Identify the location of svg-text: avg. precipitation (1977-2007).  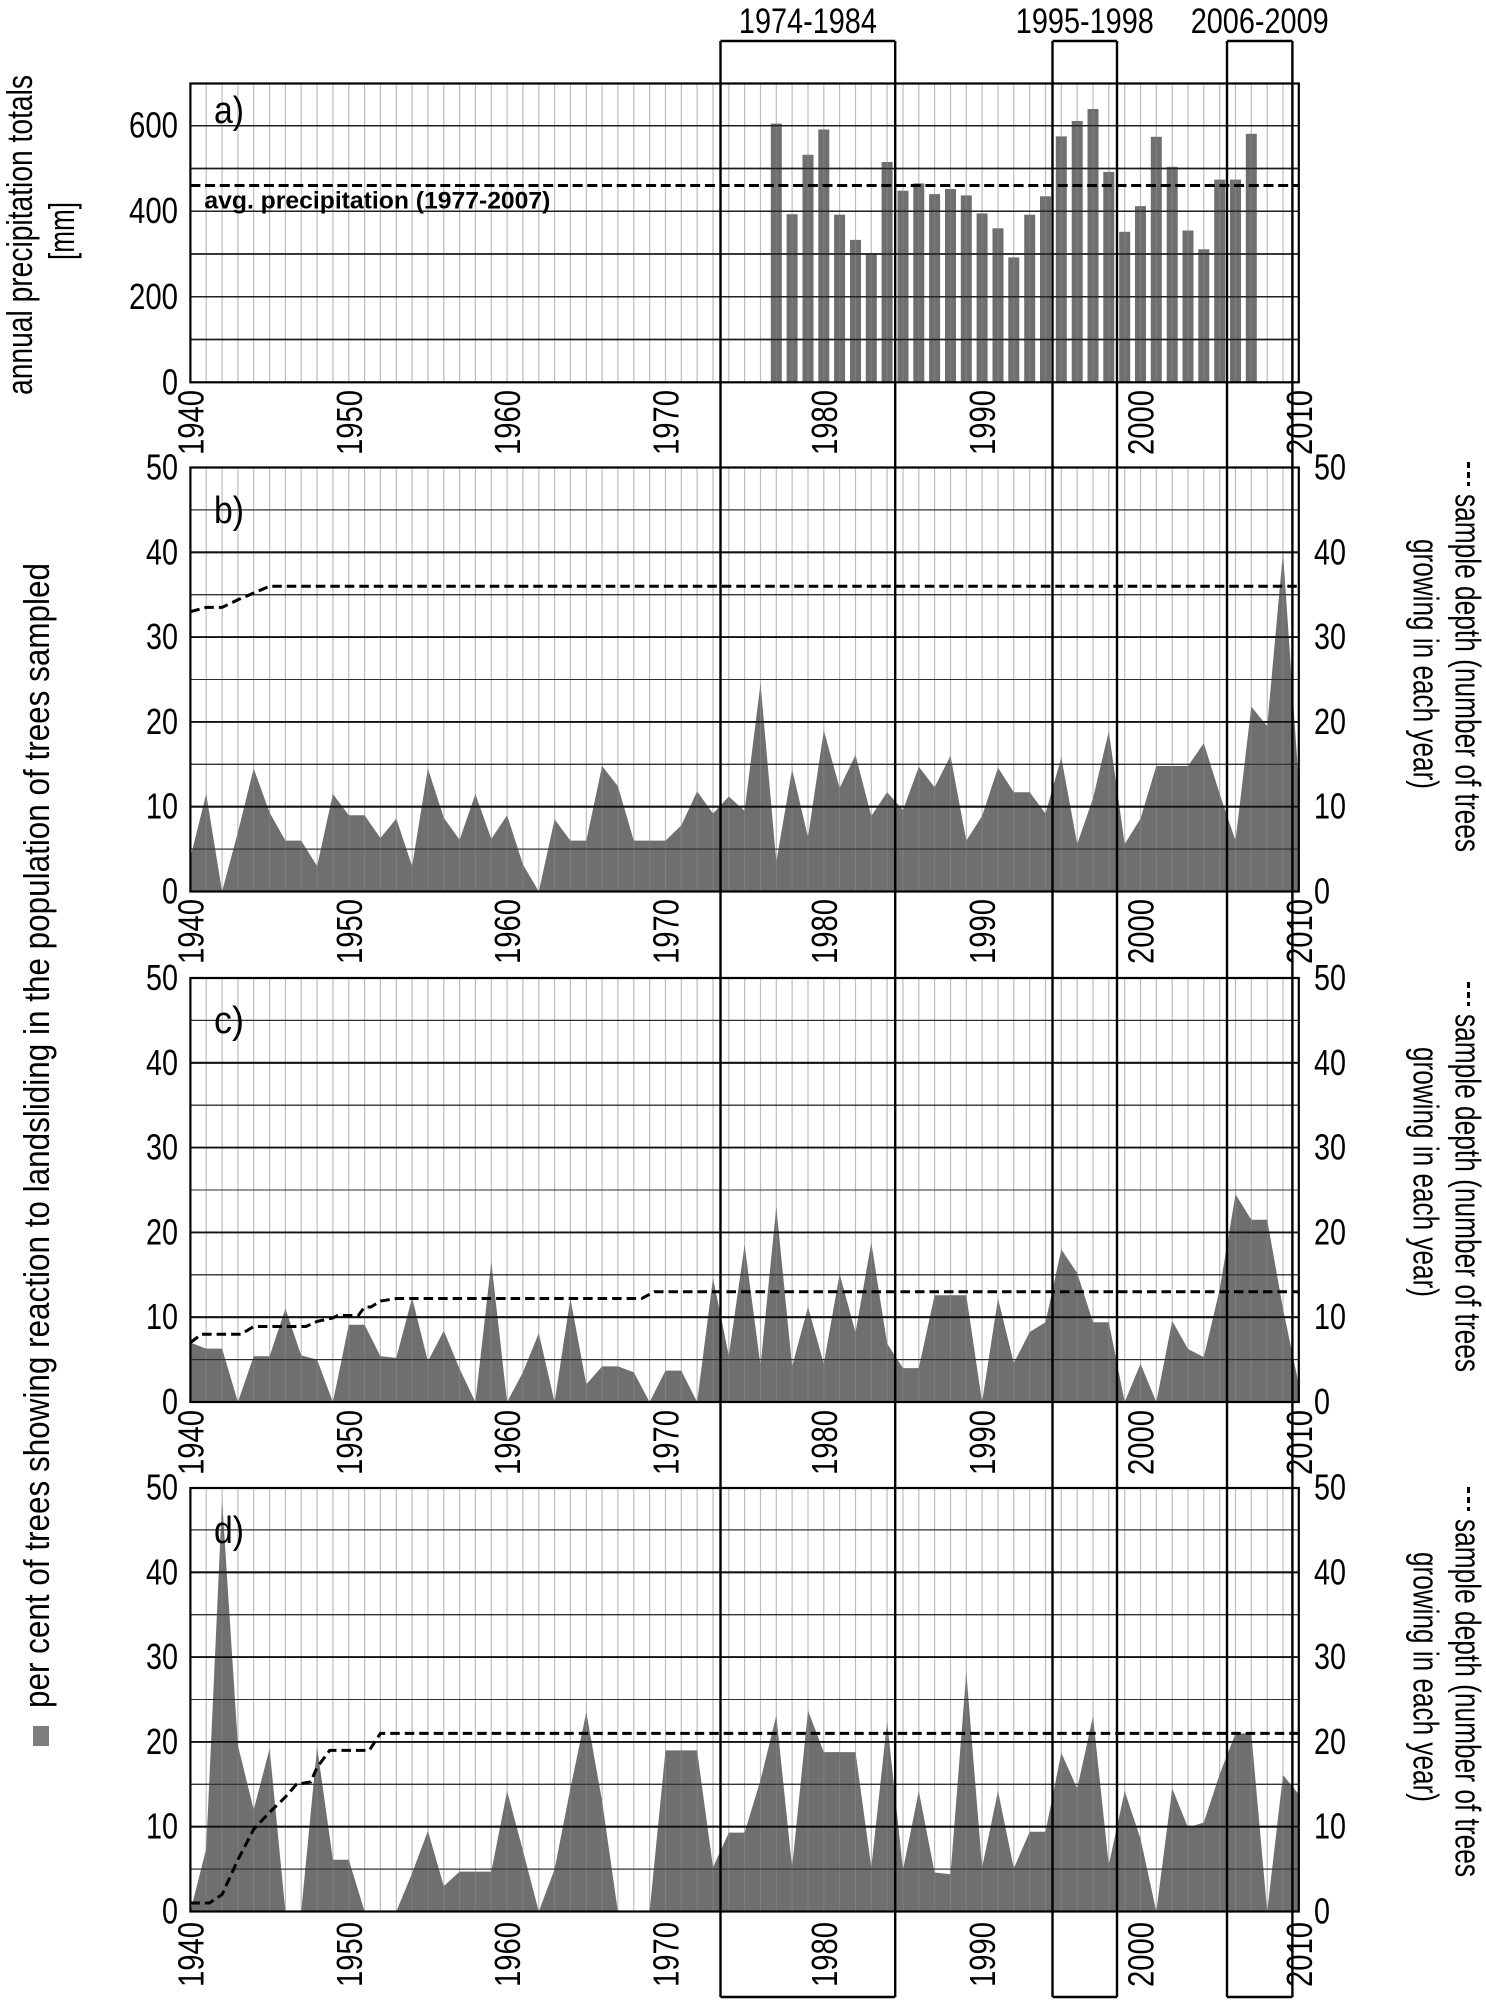
(377, 201).